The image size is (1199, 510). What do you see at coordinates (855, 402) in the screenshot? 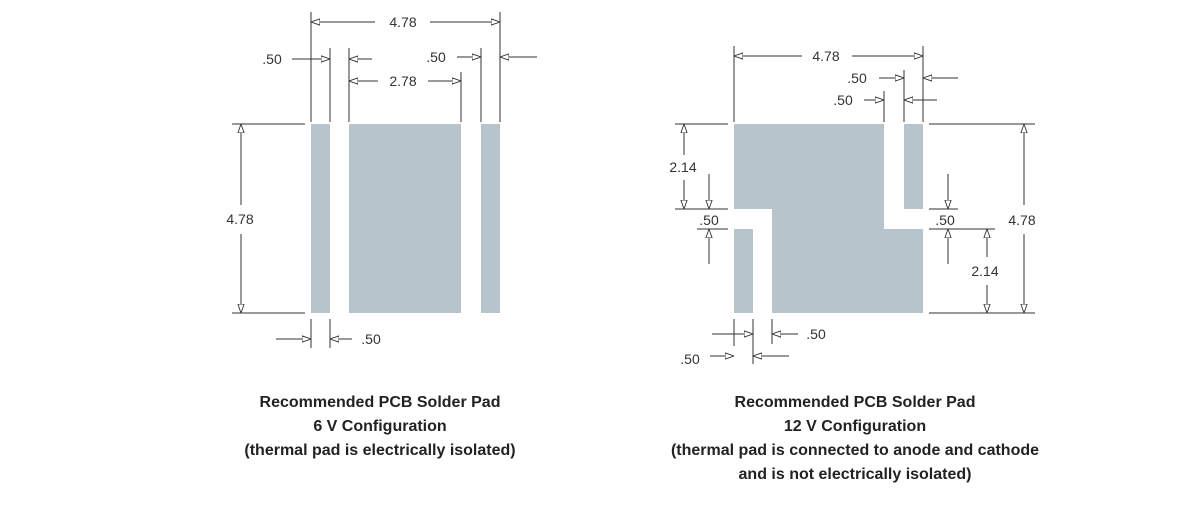
I see `right-caption-title: Recommended PCB Solder Pad` at bounding box center [855, 402].